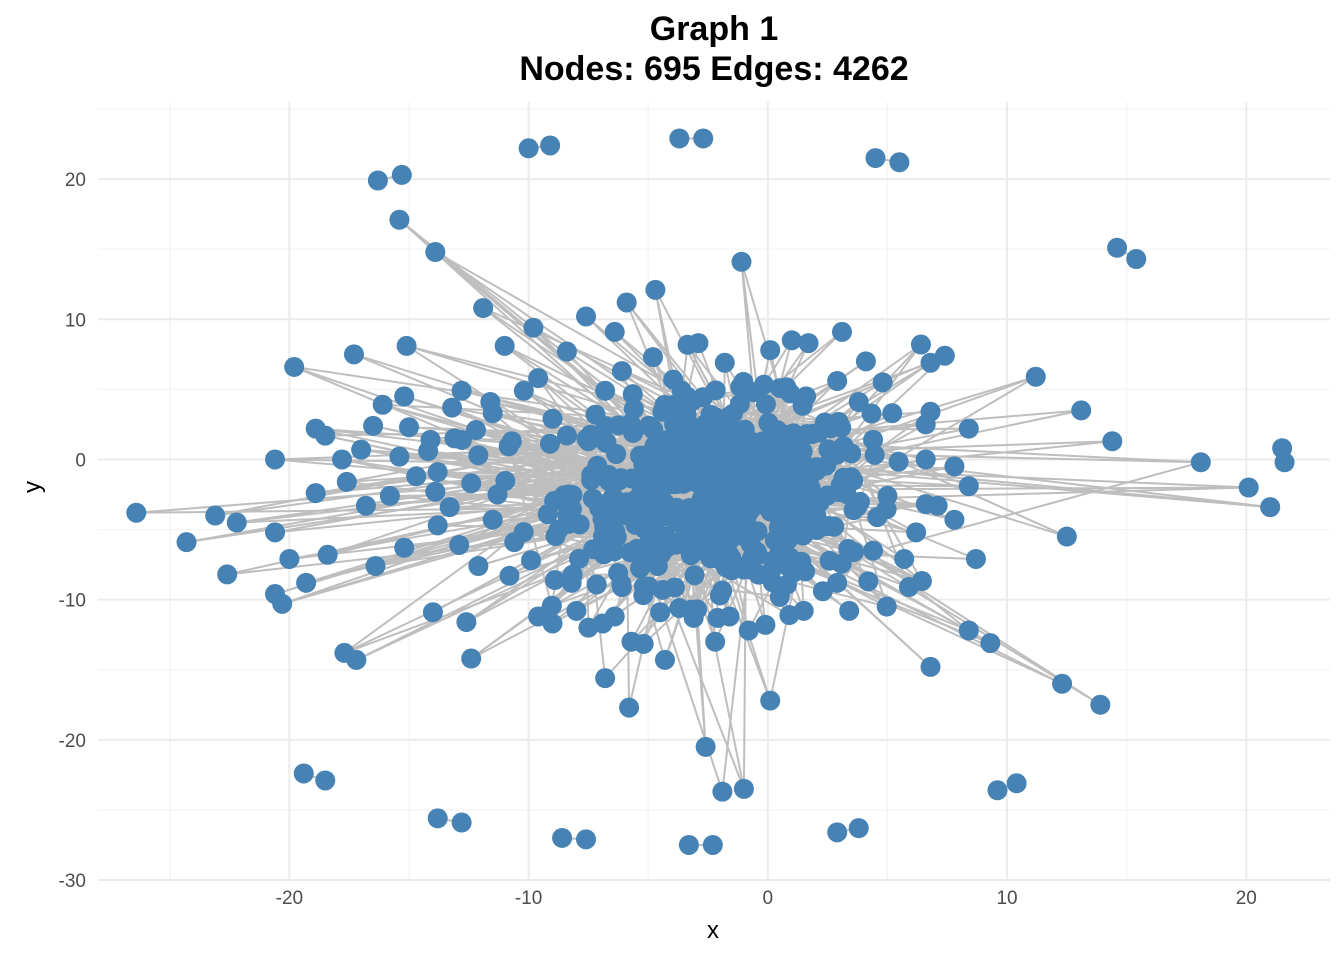 The height and width of the screenshot is (960, 1344). What do you see at coordinates (714, 69) in the screenshot?
I see `chart-subtitle: Nodes: 695 Edges: 4262` at bounding box center [714, 69].